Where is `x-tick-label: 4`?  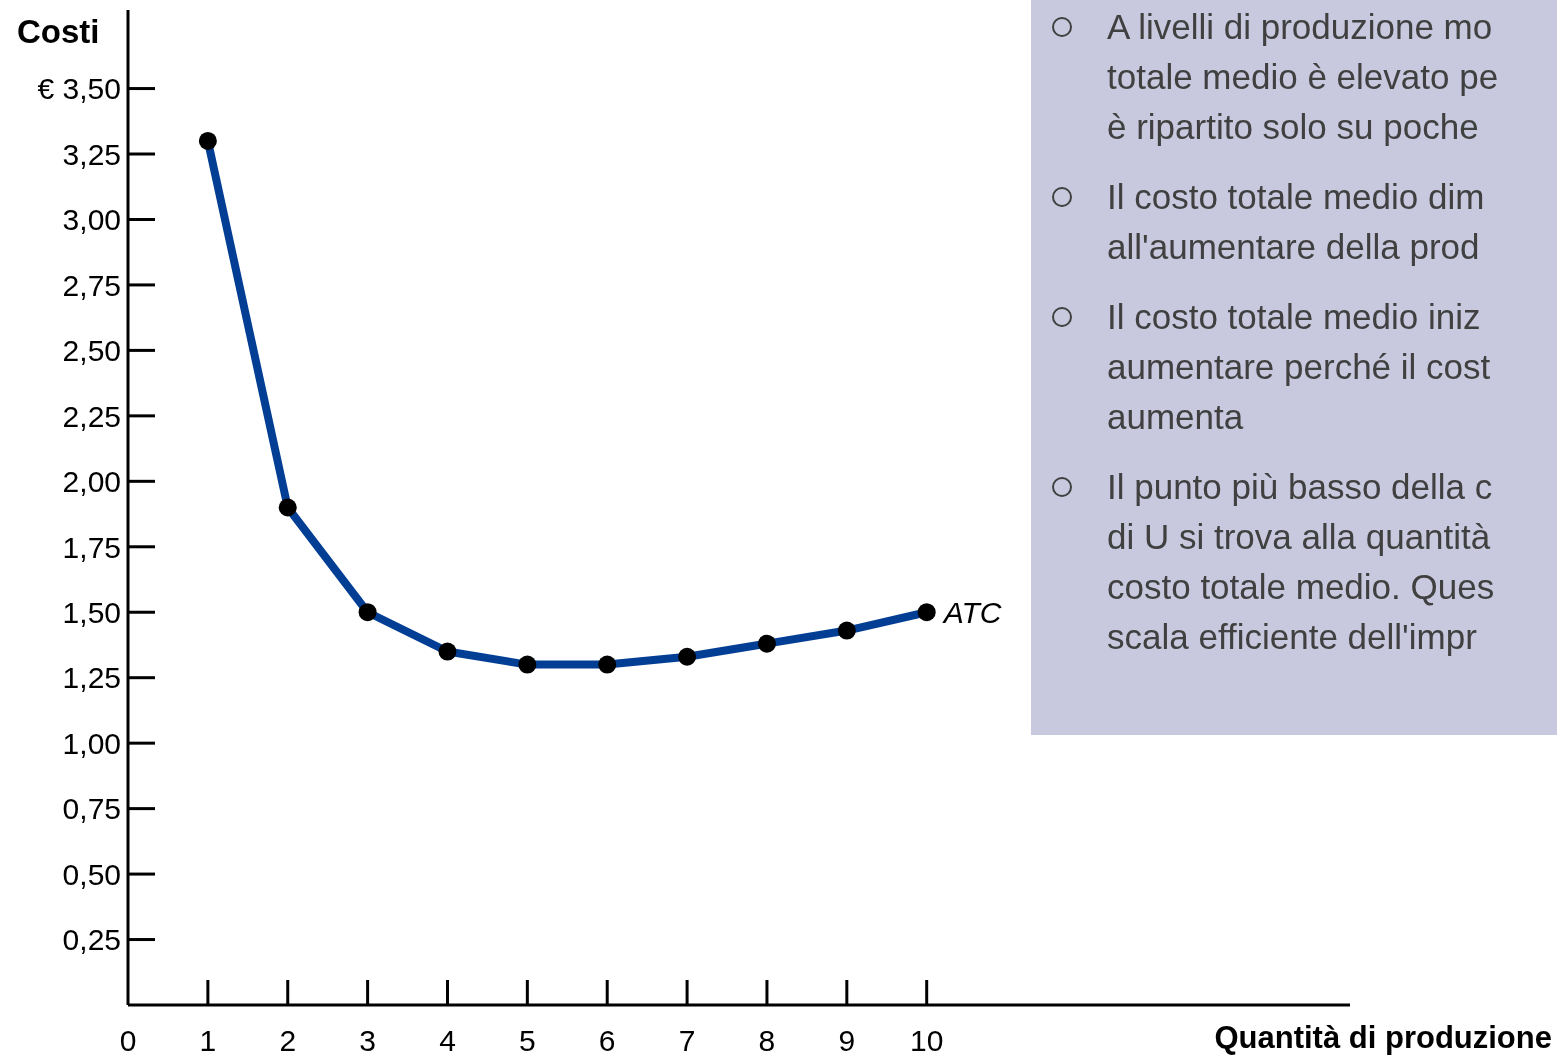 x-tick-label: 4 is located at coordinates (447, 1039).